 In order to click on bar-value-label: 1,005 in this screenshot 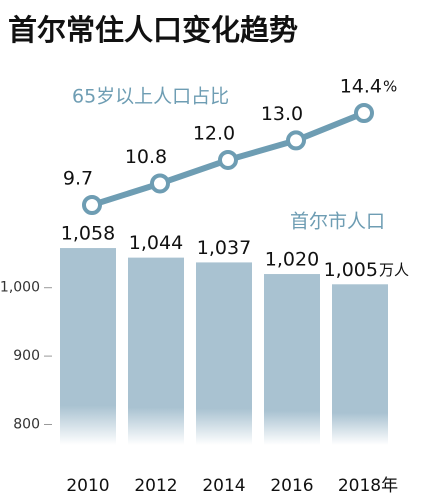, I will do `click(351, 270)`.